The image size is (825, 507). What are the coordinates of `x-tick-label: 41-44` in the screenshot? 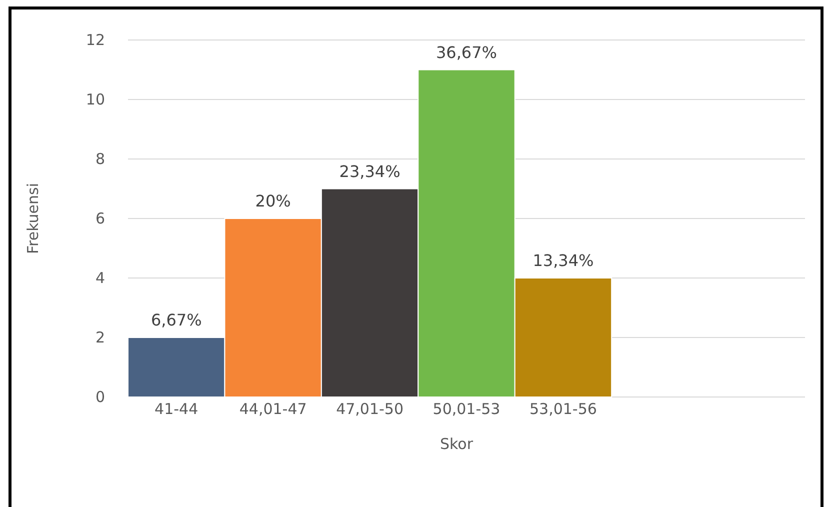 It's located at (176, 409).